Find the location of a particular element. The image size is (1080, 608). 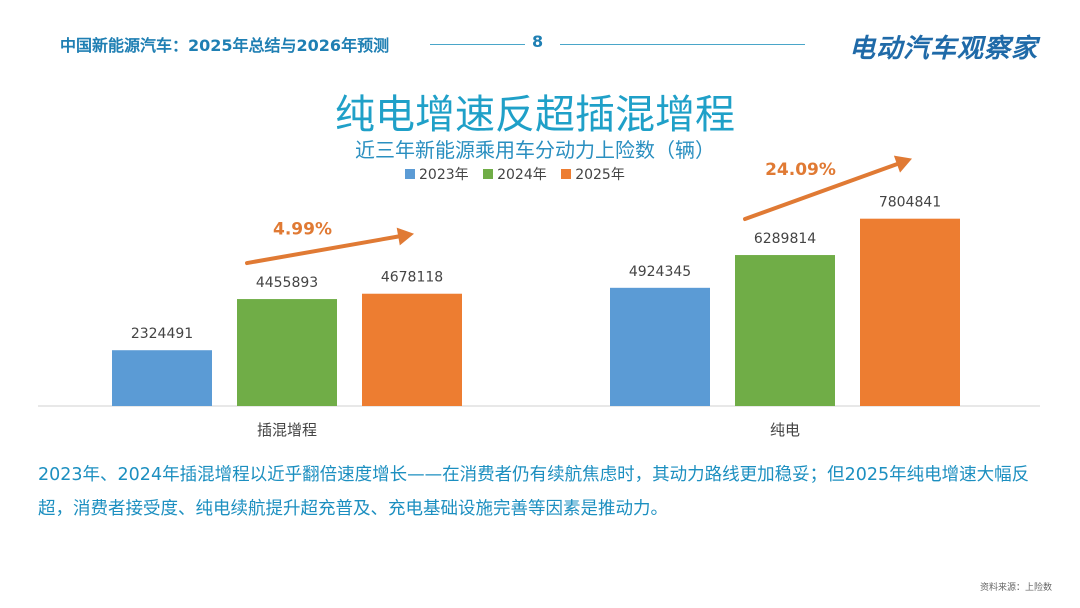

category-tick-label: 纯电 is located at coordinates (785, 430).